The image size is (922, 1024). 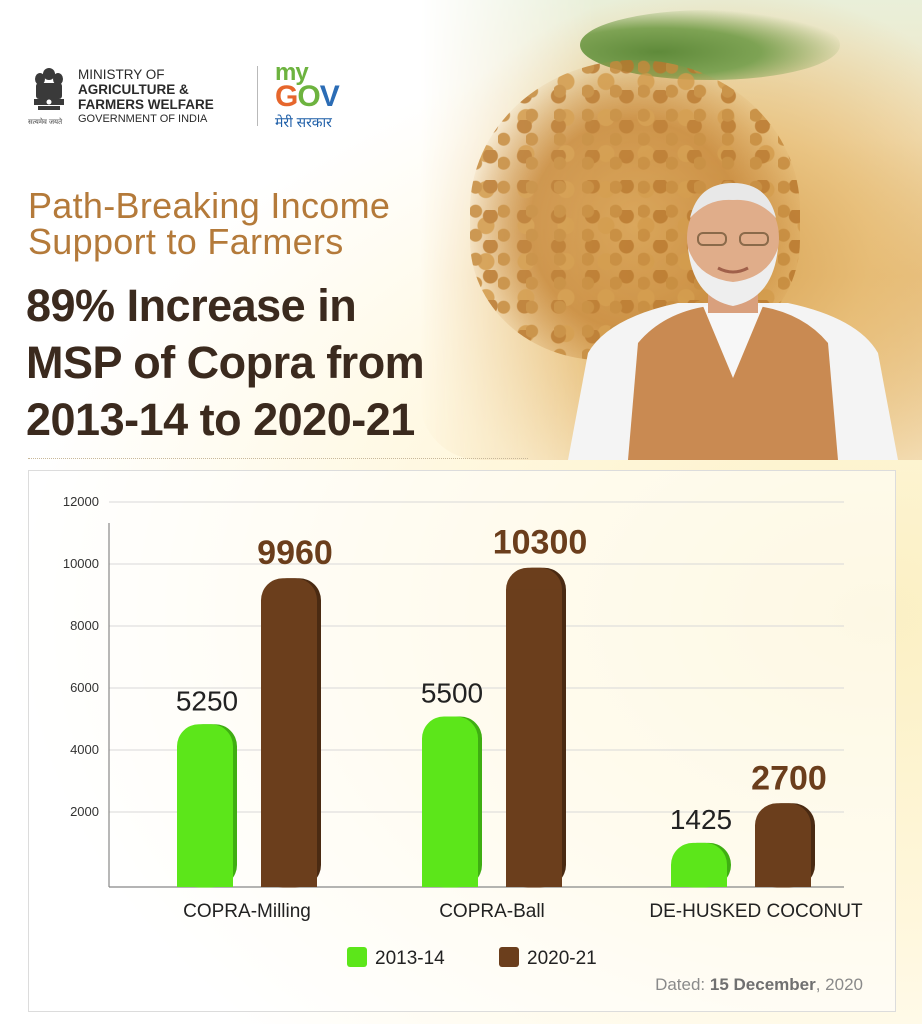 What do you see at coordinates (789, 778) in the screenshot?
I see `data-label: 2700` at bounding box center [789, 778].